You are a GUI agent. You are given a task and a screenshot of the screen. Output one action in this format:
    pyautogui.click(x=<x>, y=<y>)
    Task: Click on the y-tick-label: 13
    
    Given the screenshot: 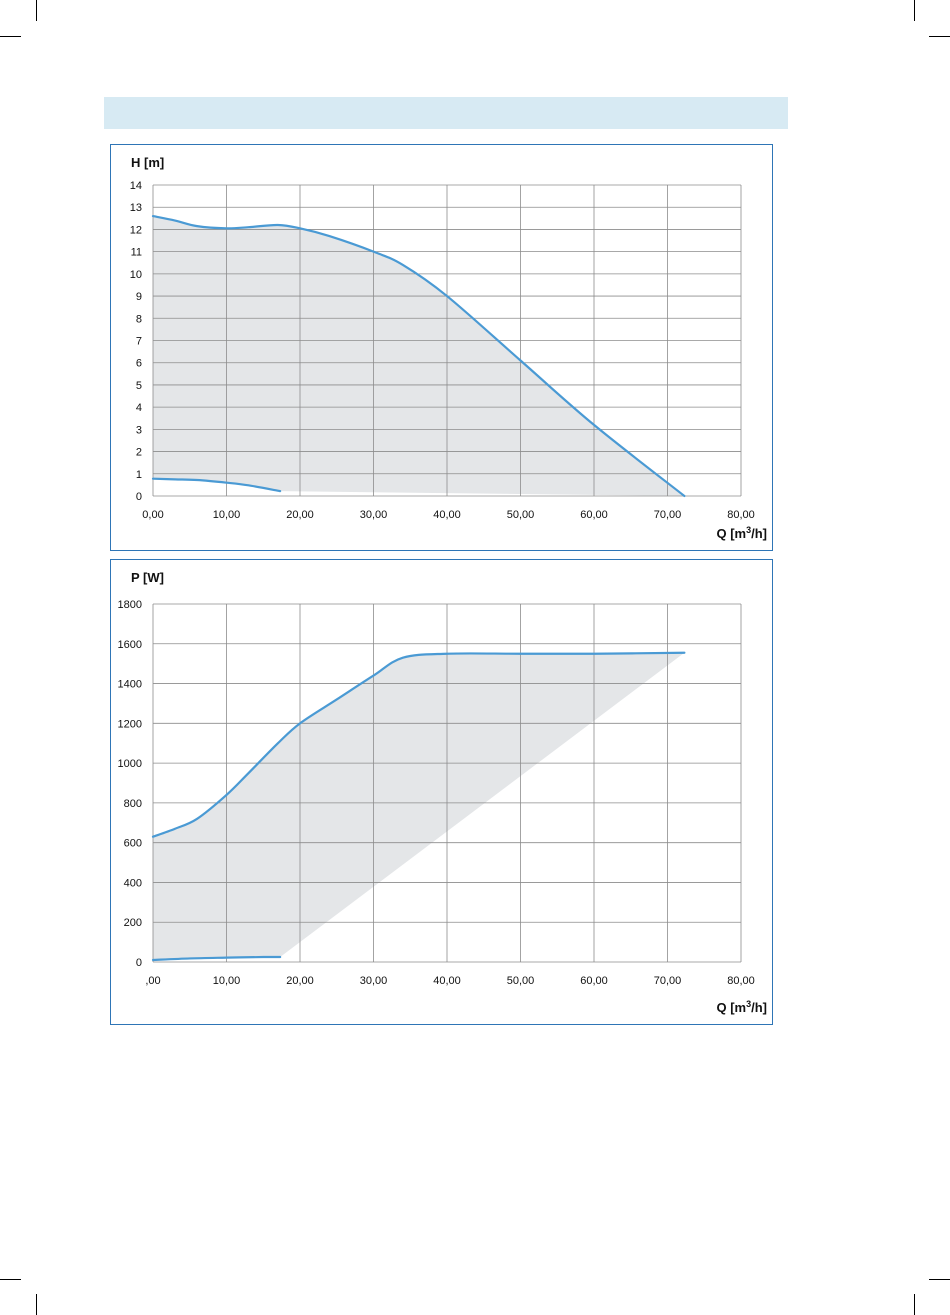 What is the action you would take?
    pyautogui.click(x=136, y=208)
    